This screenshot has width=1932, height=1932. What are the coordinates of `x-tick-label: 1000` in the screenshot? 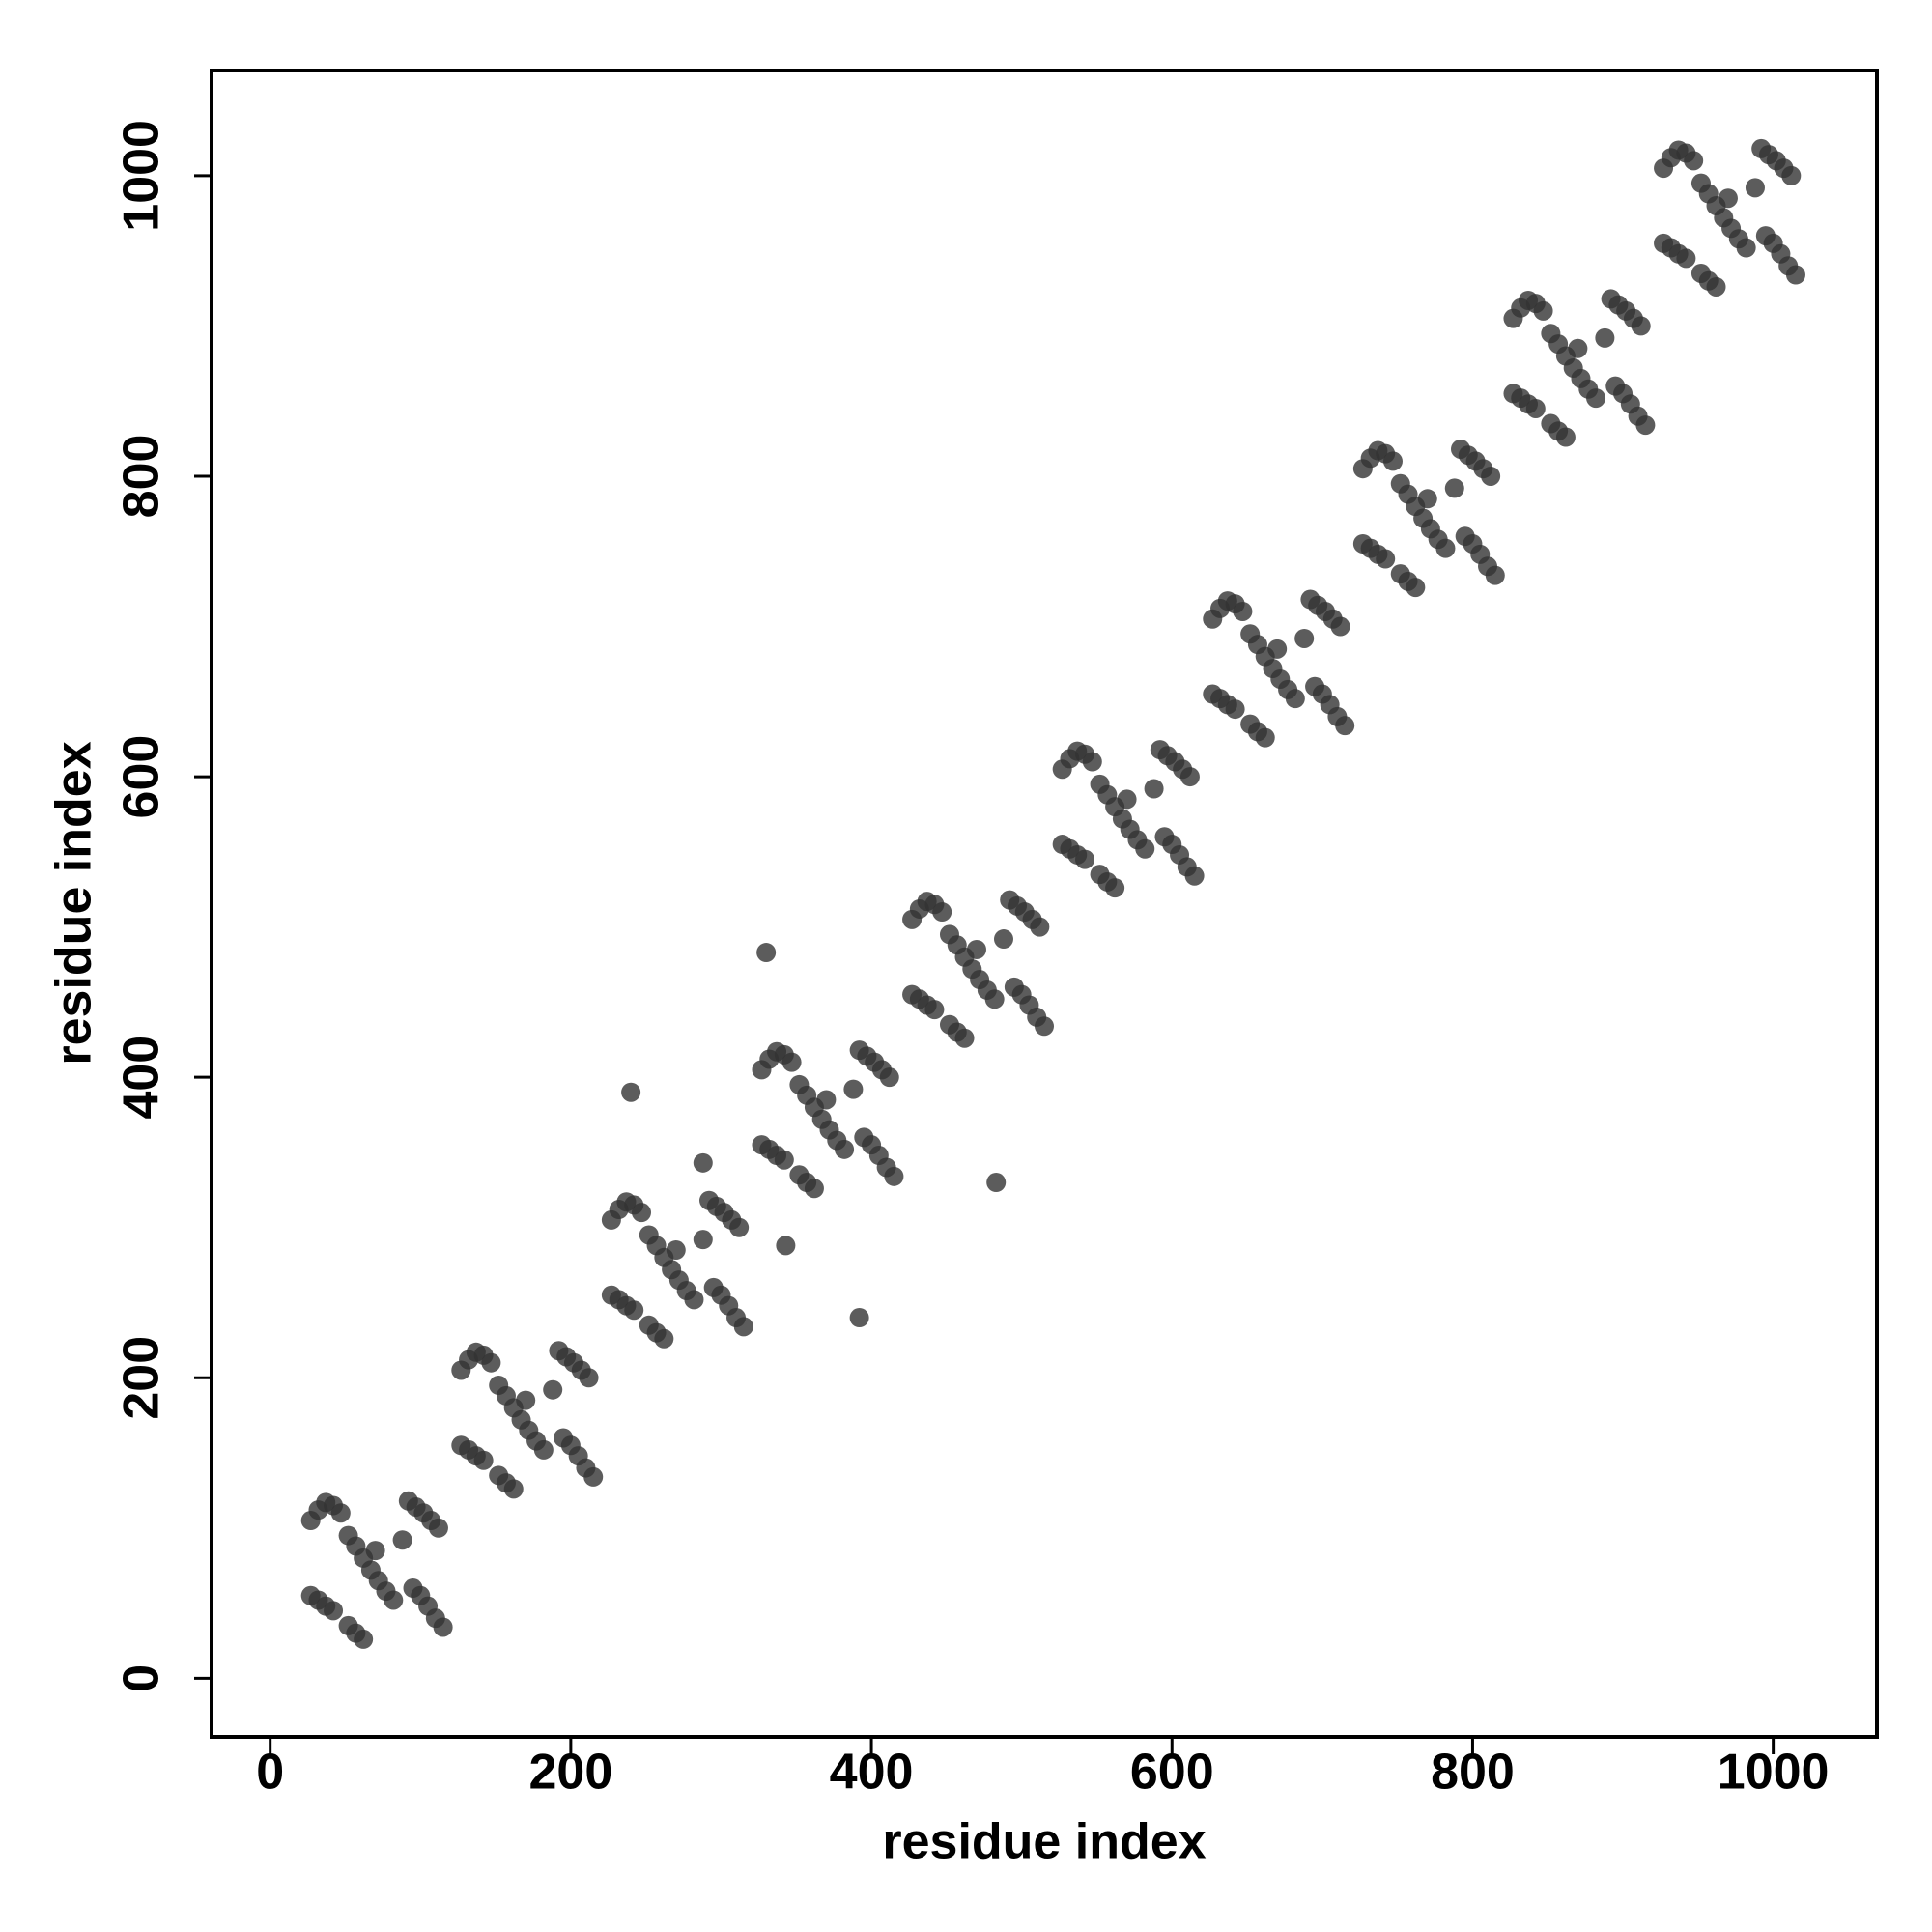 It's located at (1774, 1773).